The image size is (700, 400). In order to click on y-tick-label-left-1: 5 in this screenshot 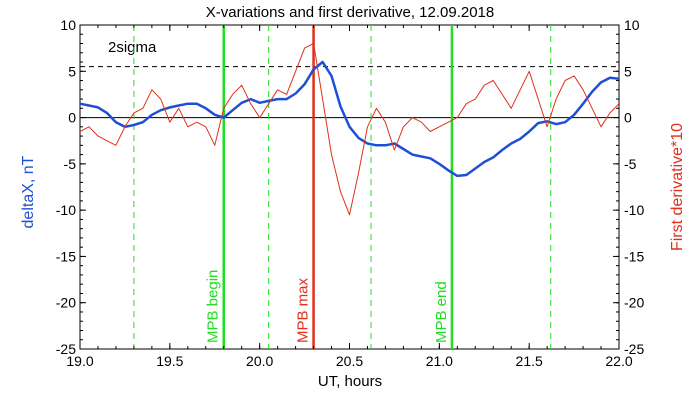, I will do `click(72, 71)`.